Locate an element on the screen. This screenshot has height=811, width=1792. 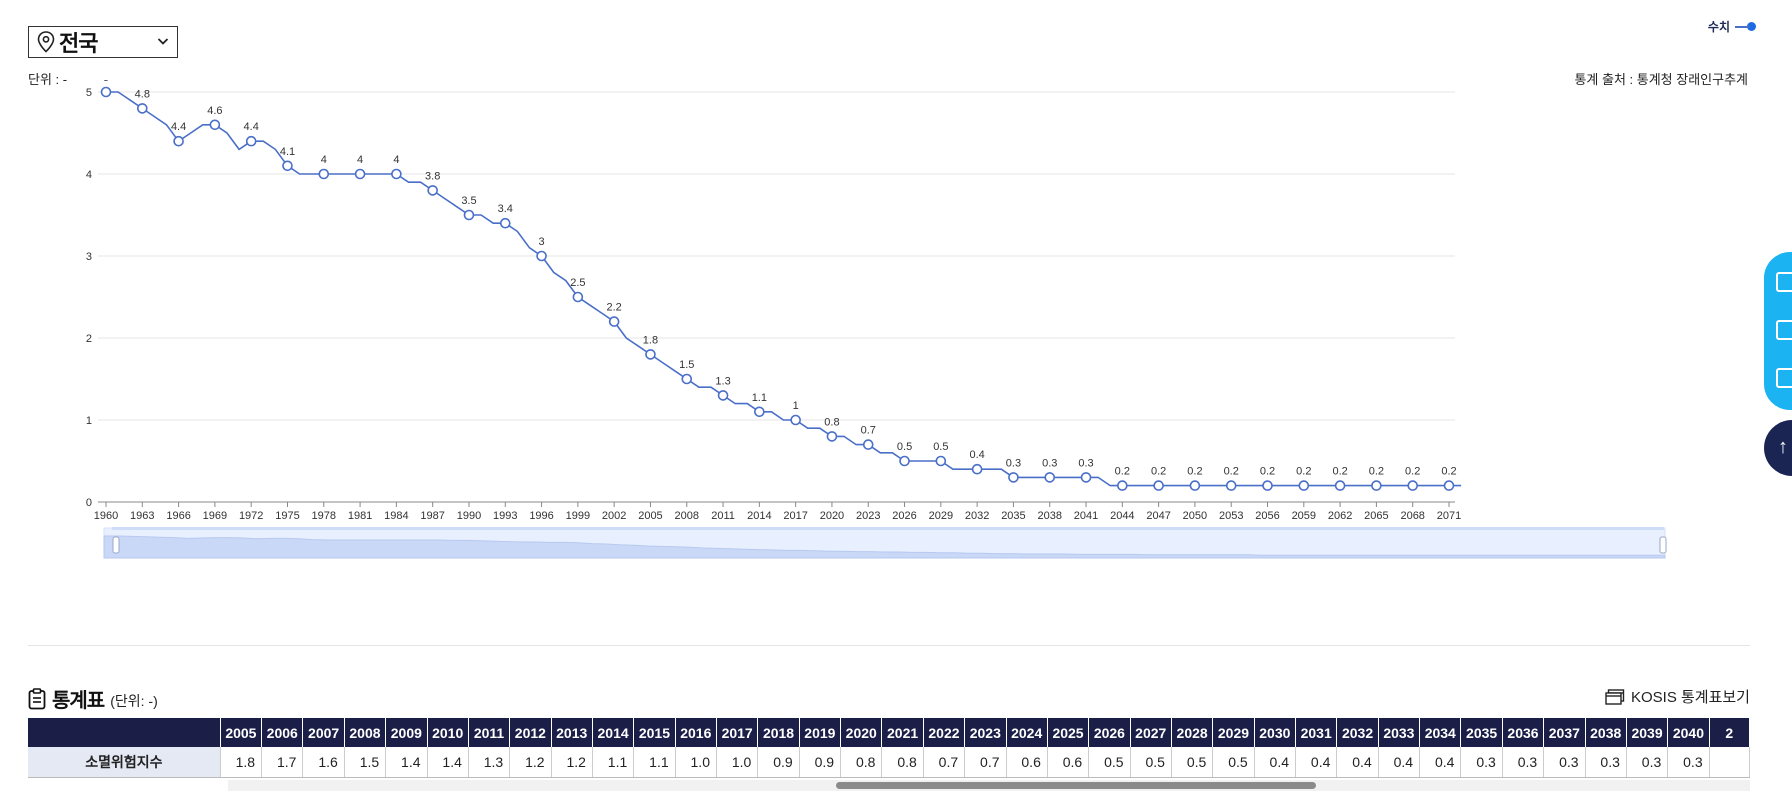
map-pin-icon is located at coordinates (46, 42).